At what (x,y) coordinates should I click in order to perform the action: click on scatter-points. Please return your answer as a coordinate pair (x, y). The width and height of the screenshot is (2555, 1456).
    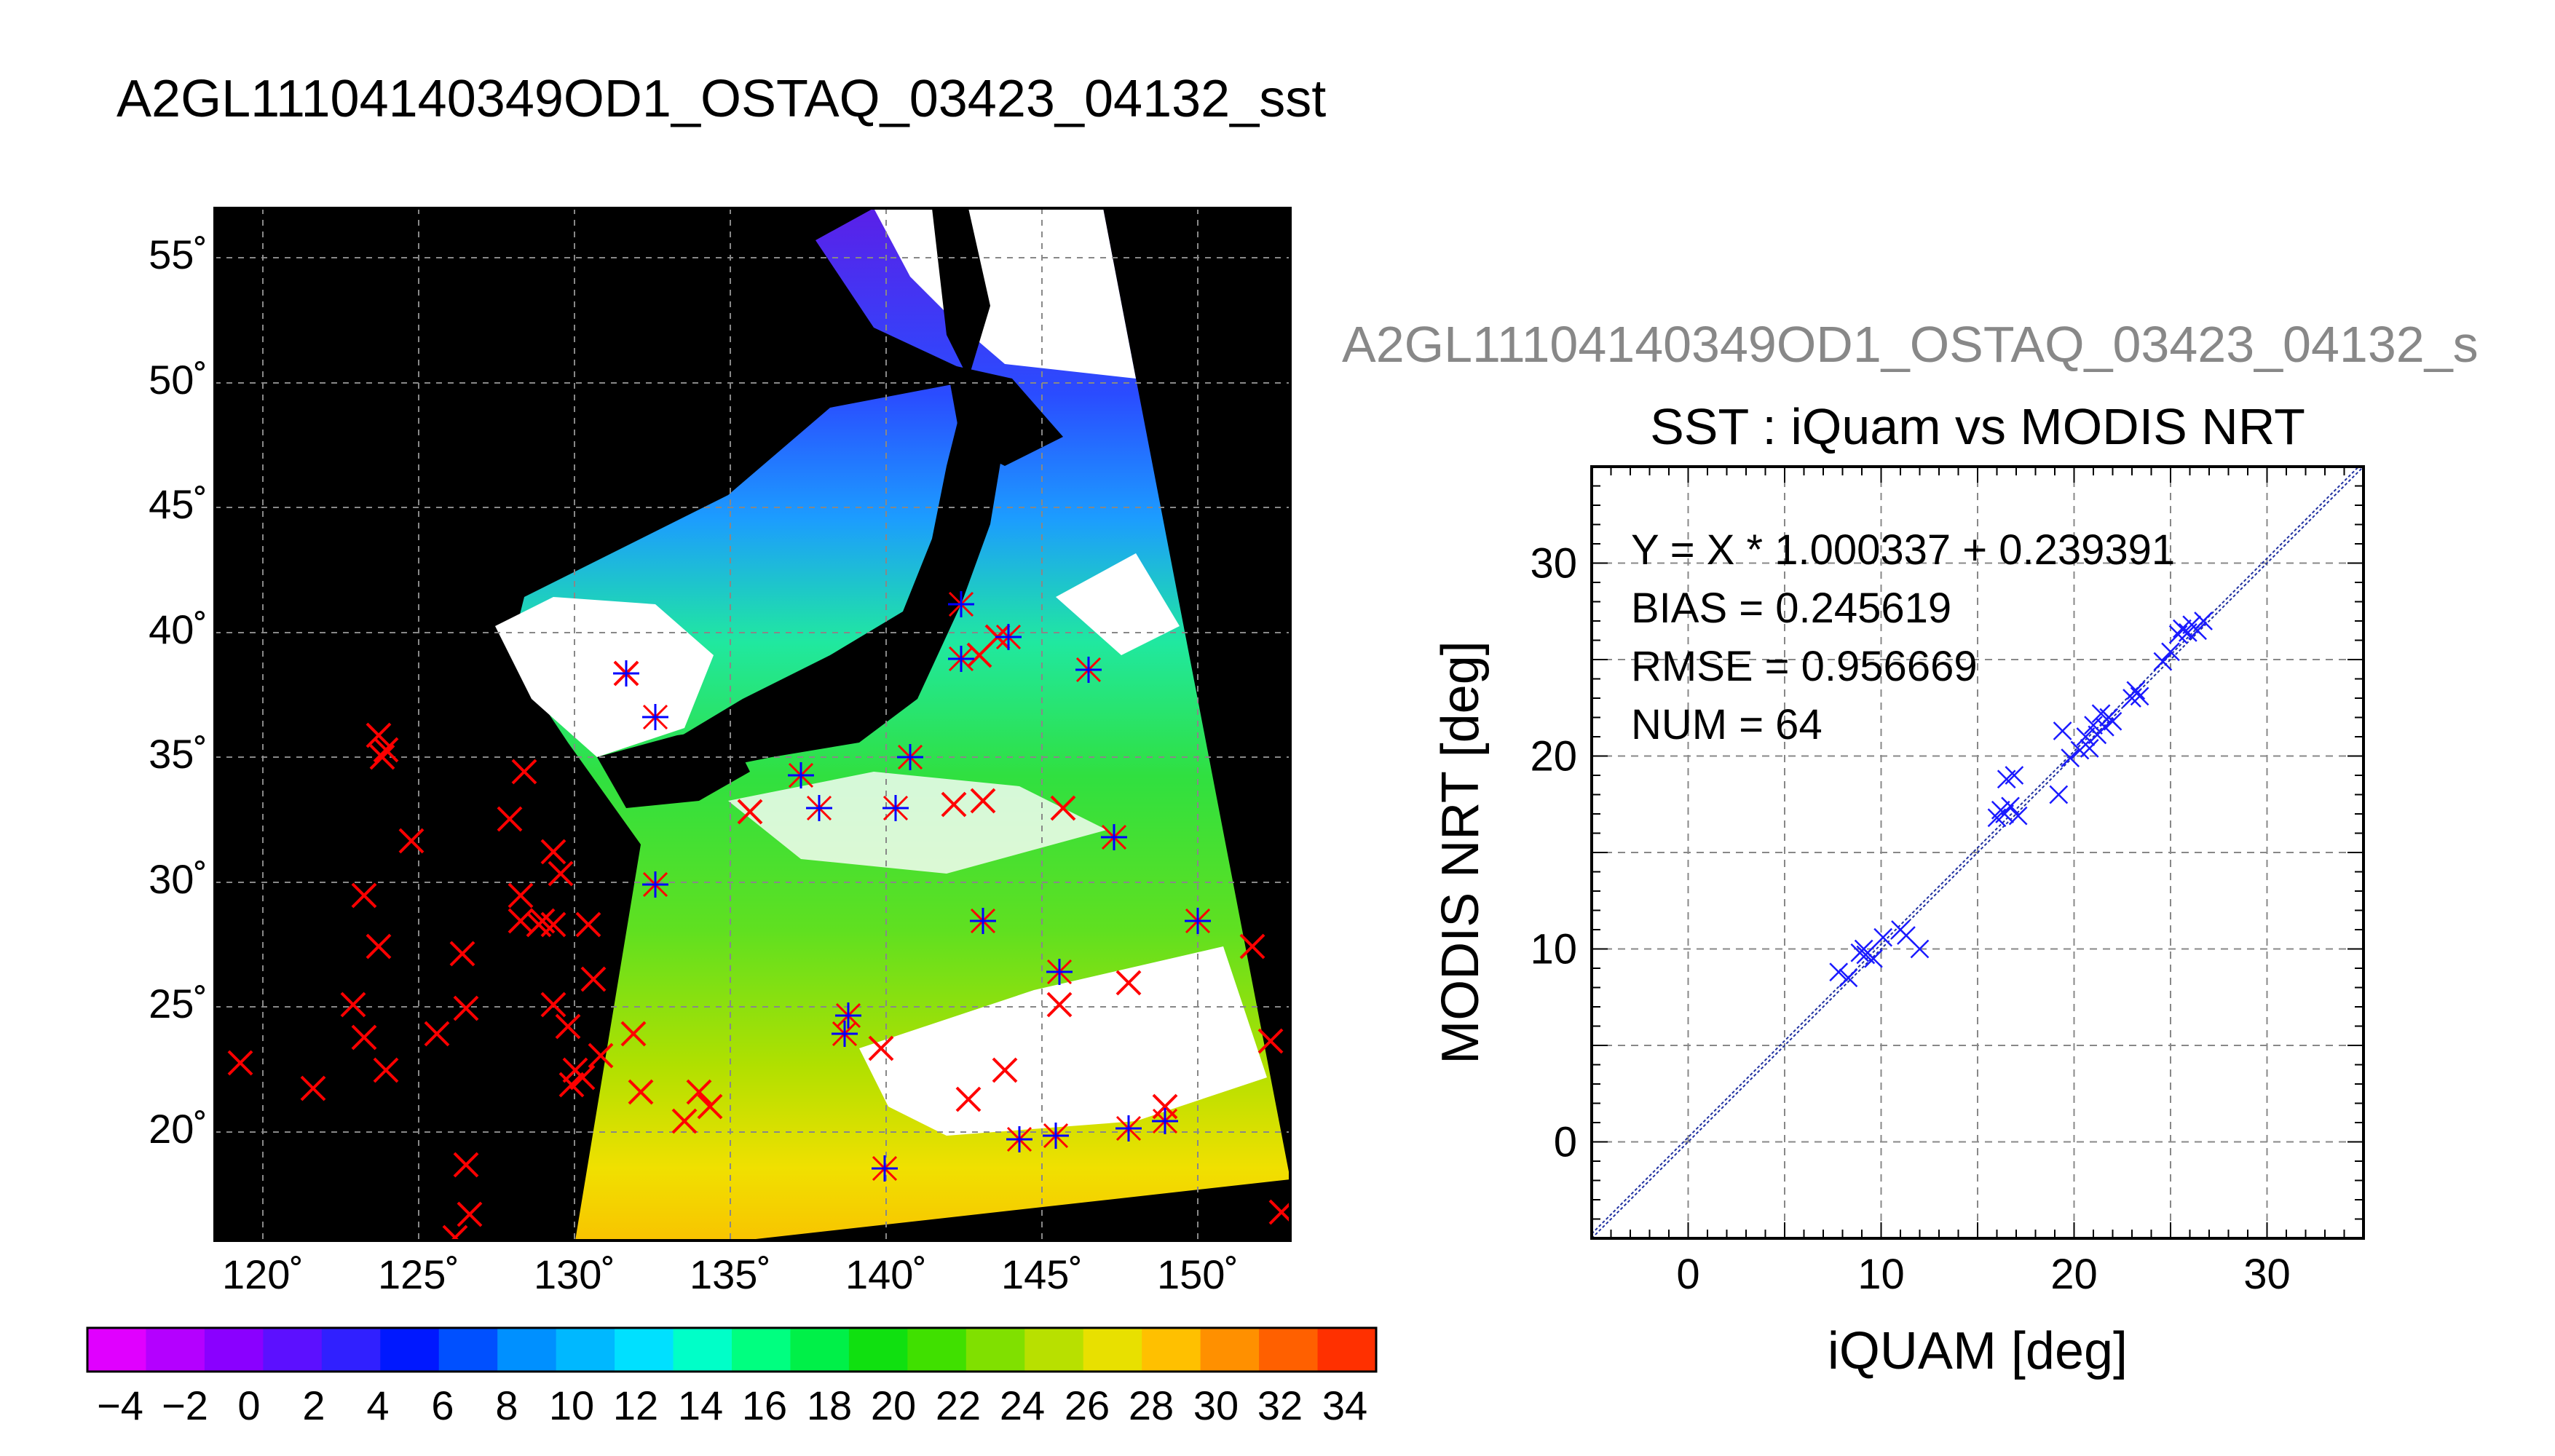
    Looking at the image, I should click on (2021, 800).